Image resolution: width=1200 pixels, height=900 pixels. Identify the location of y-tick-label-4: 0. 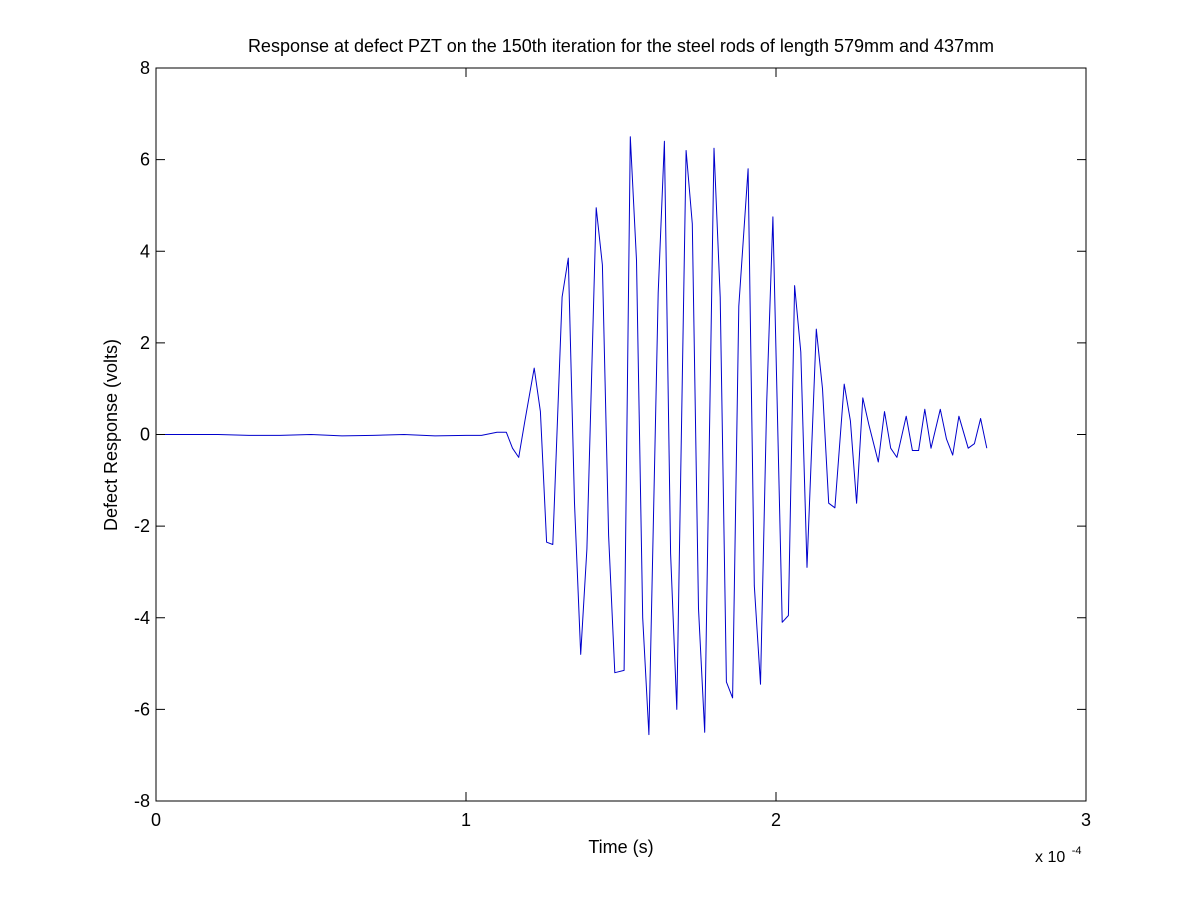
(145, 435).